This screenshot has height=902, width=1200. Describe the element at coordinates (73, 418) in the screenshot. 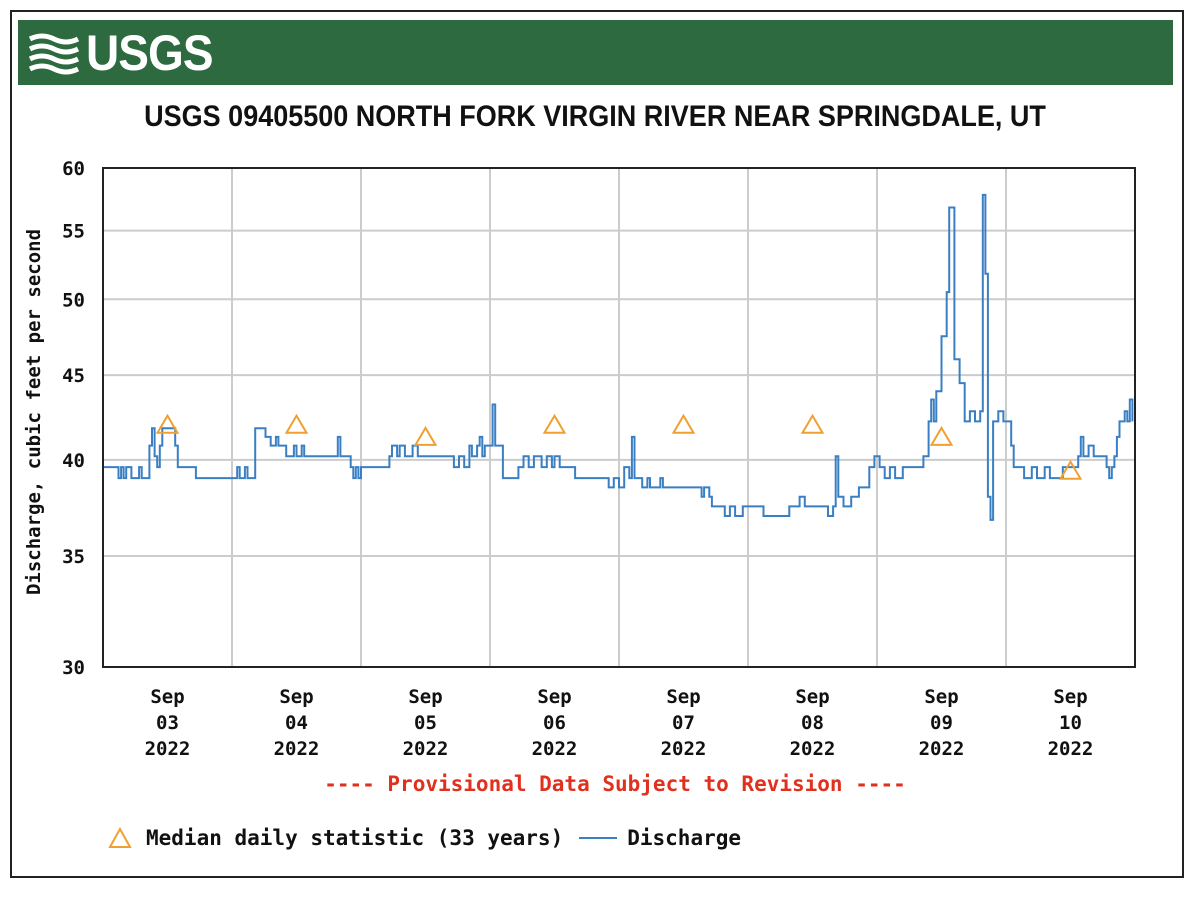

I see `y-tick-labels: 30 35 40 45 50 55 60` at that location.